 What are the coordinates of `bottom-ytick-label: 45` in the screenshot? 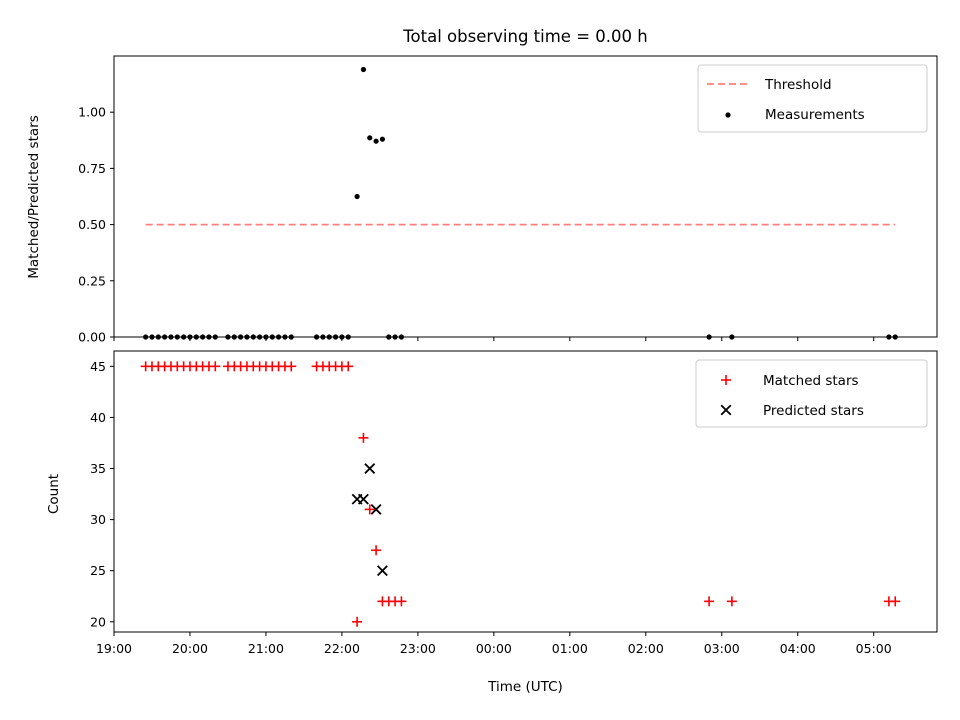 It's located at (98, 366).